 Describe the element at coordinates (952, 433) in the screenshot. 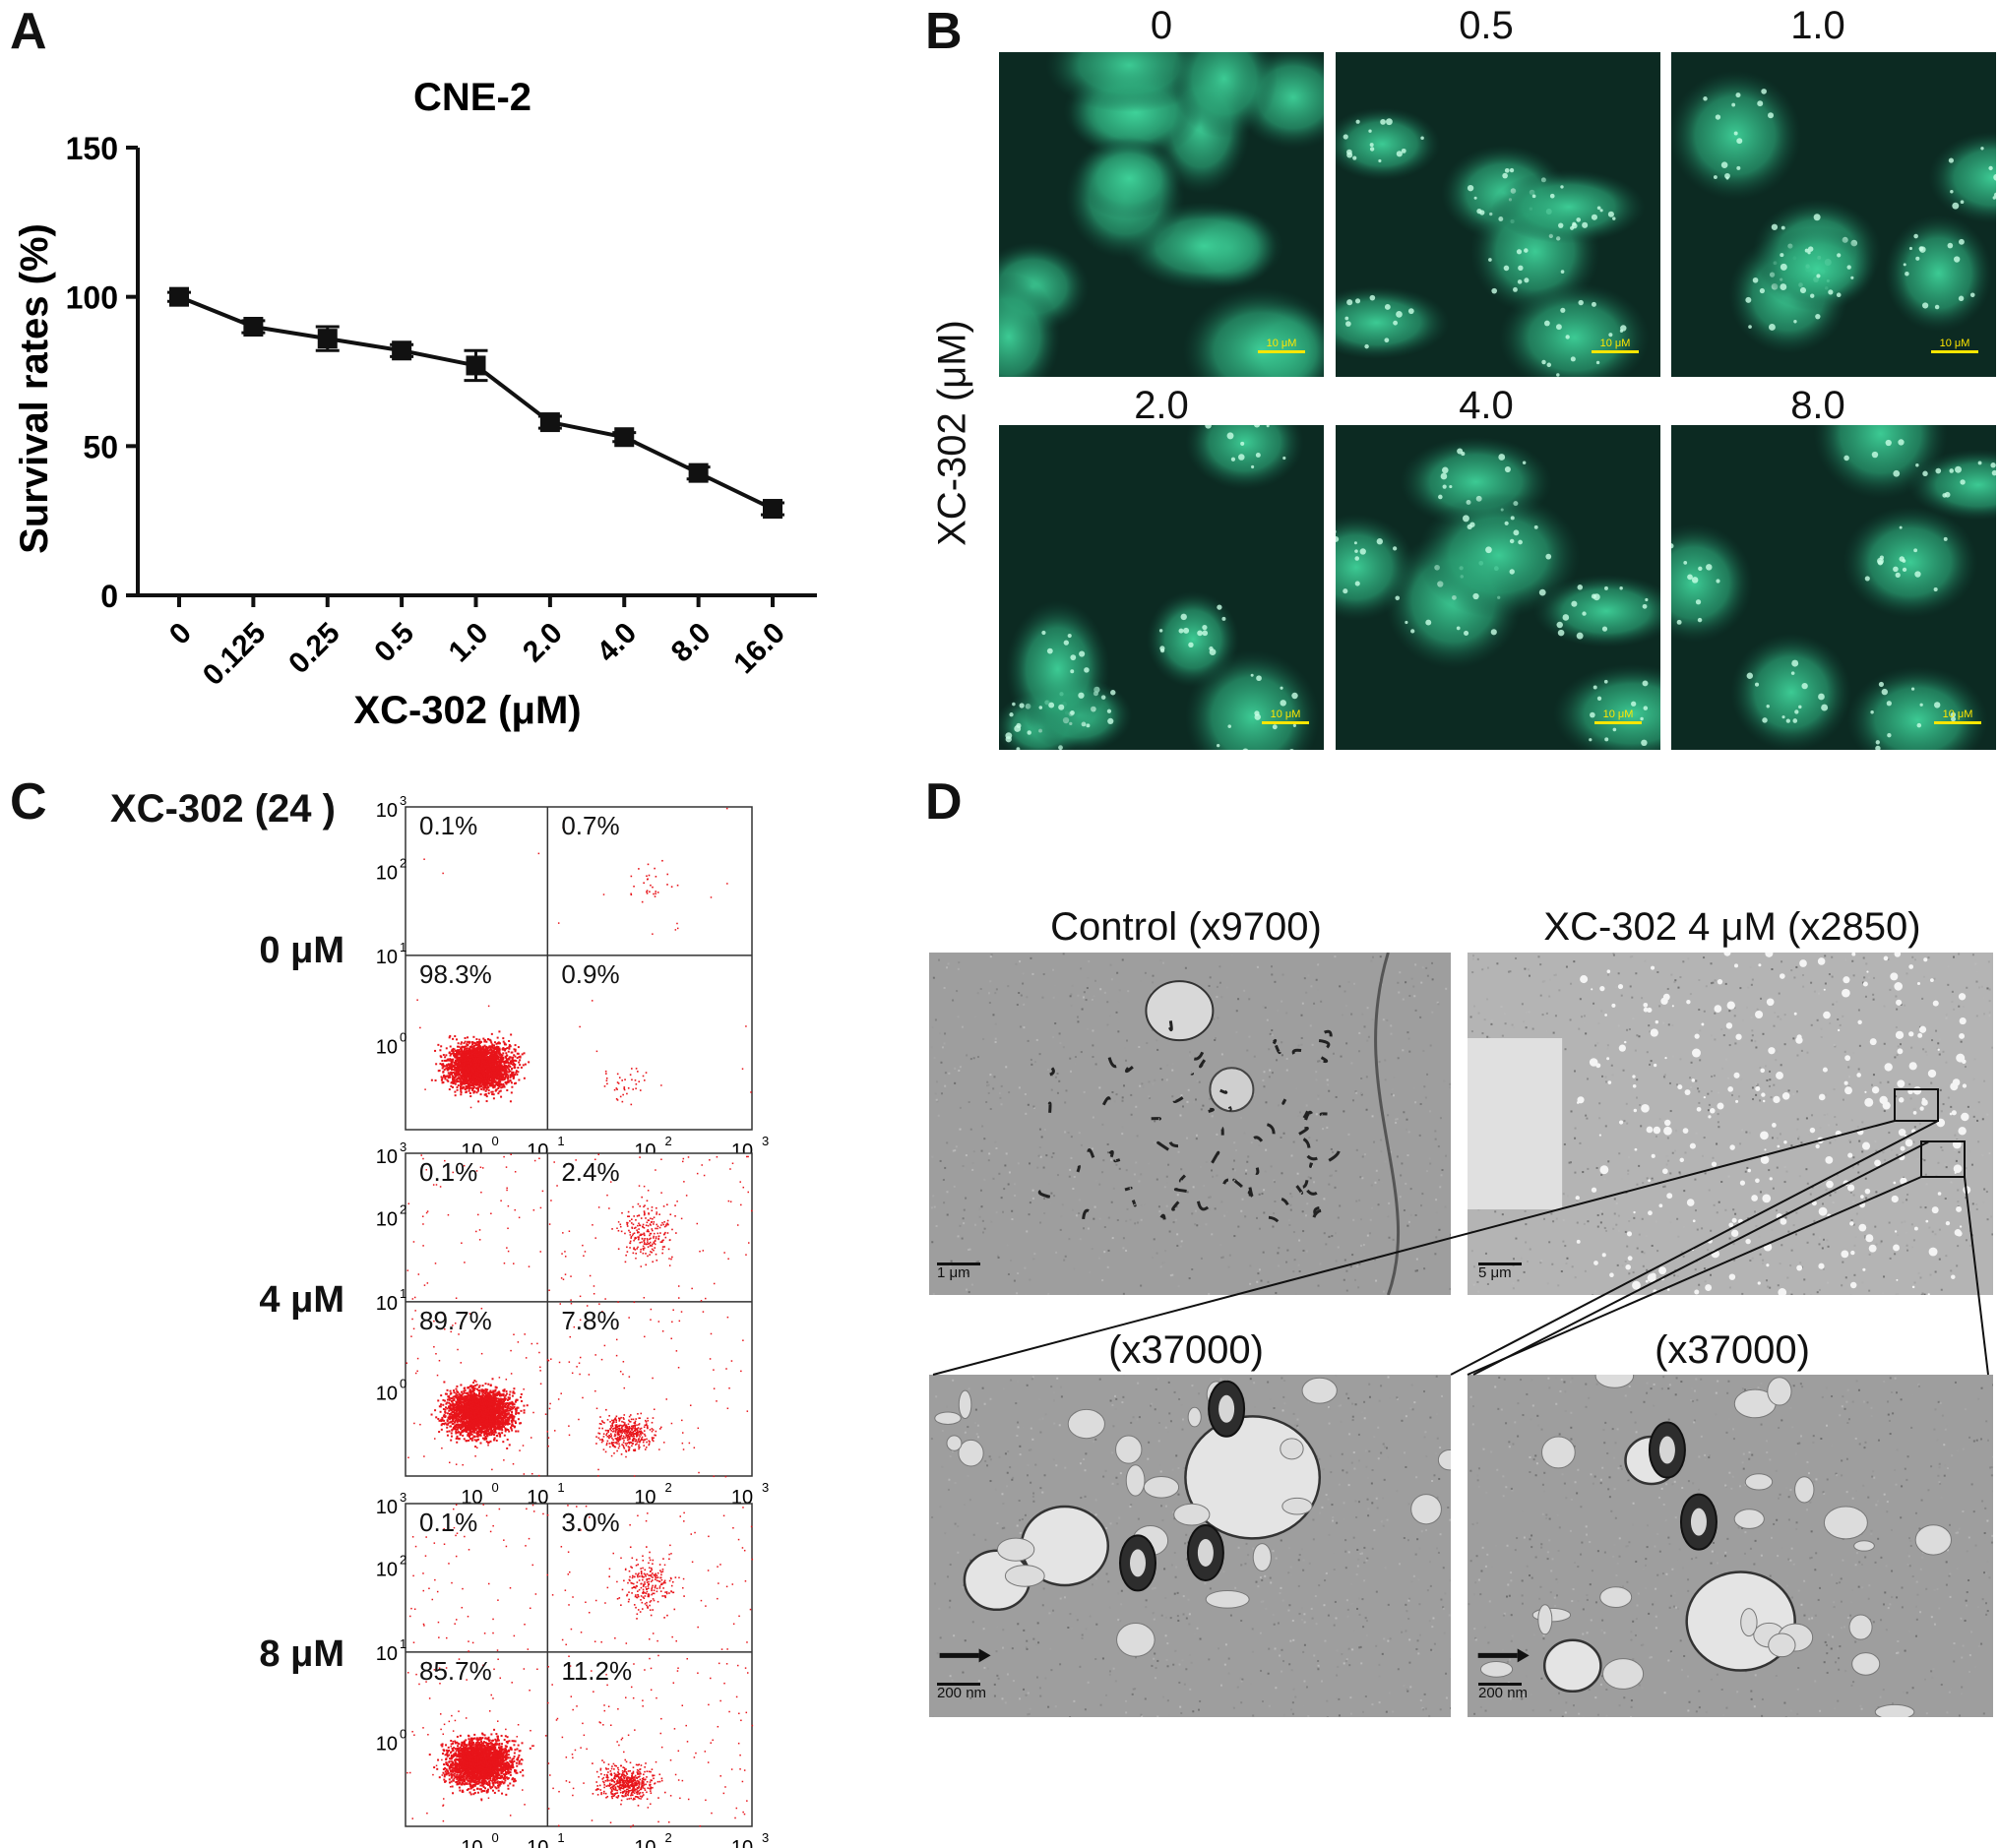

I see `fluorescence-axis-label-wrap: XC-302 (μM)` at that location.